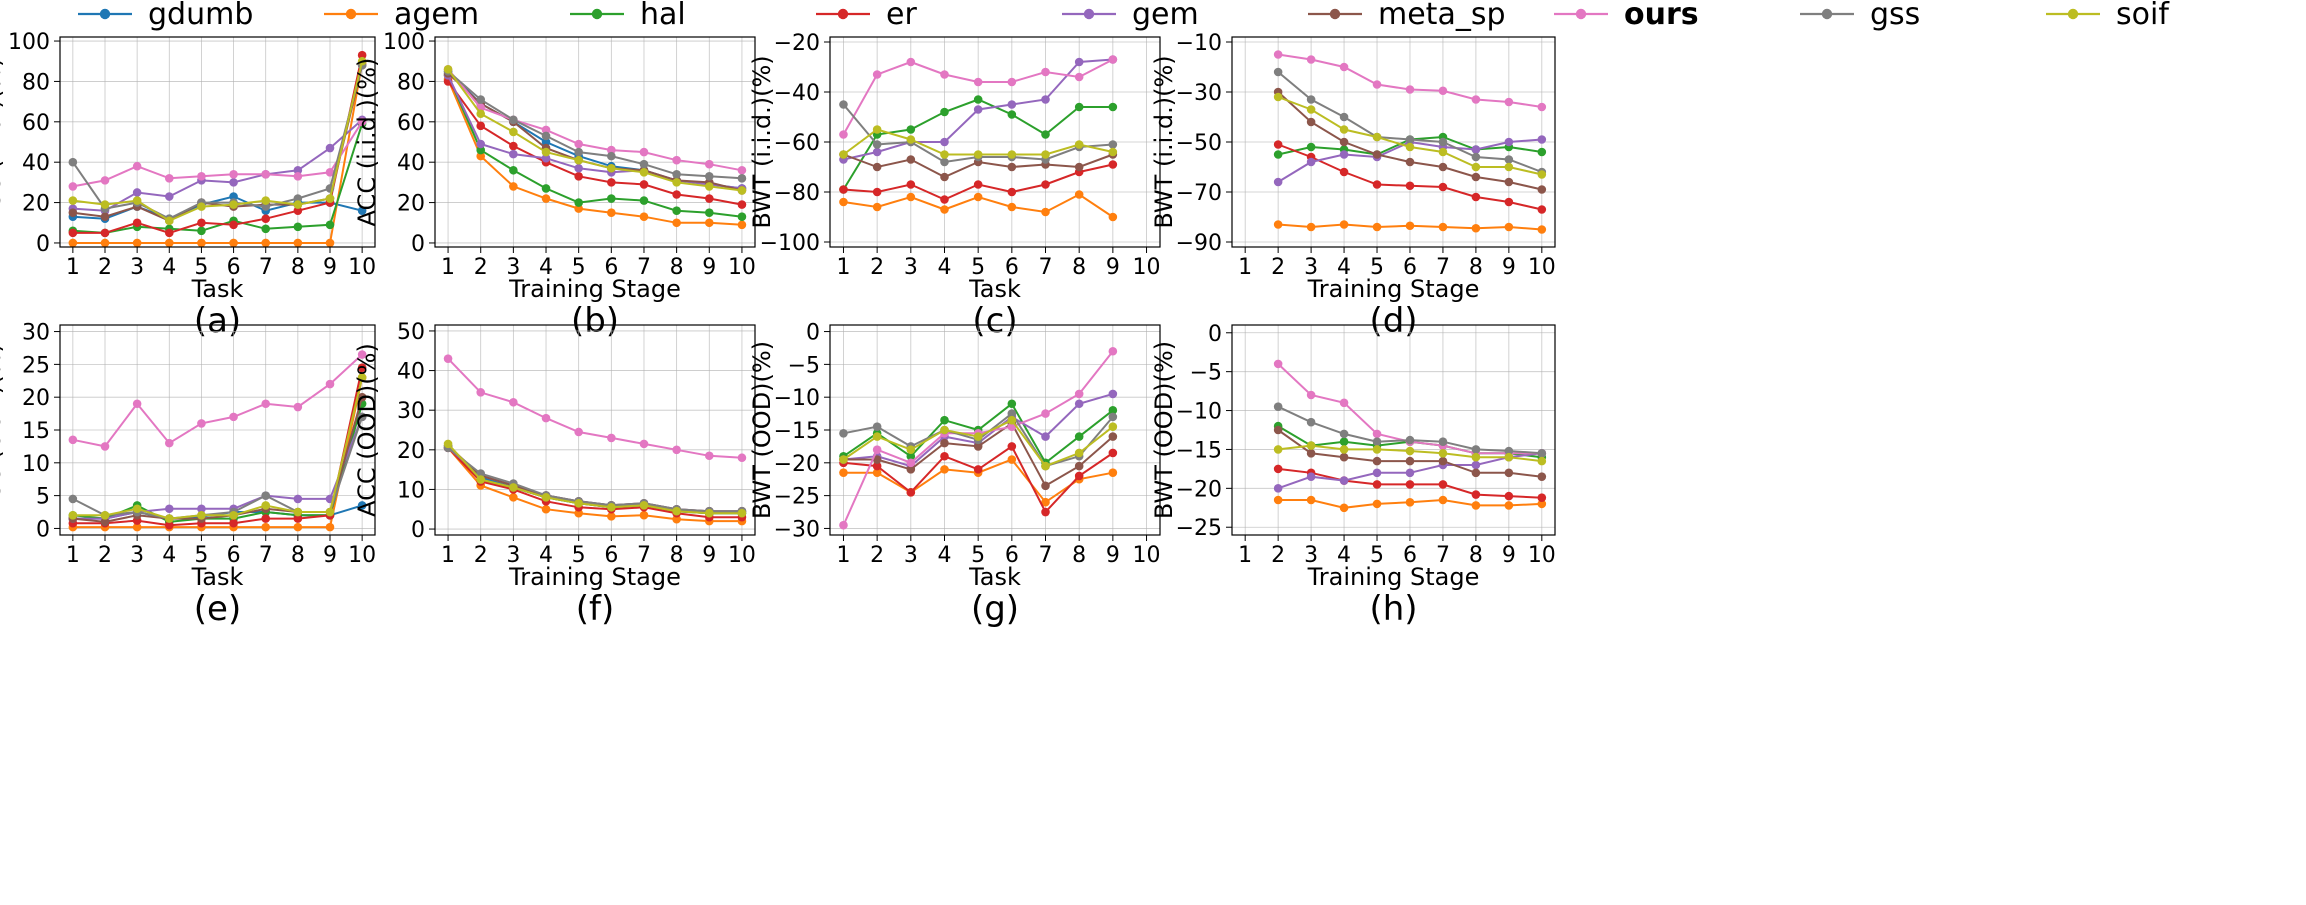 This screenshot has height=905, width=2306. What do you see at coordinates (362, 210) in the screenshot?
I see `data-point-gdumb` at bounding box center [362, 210].